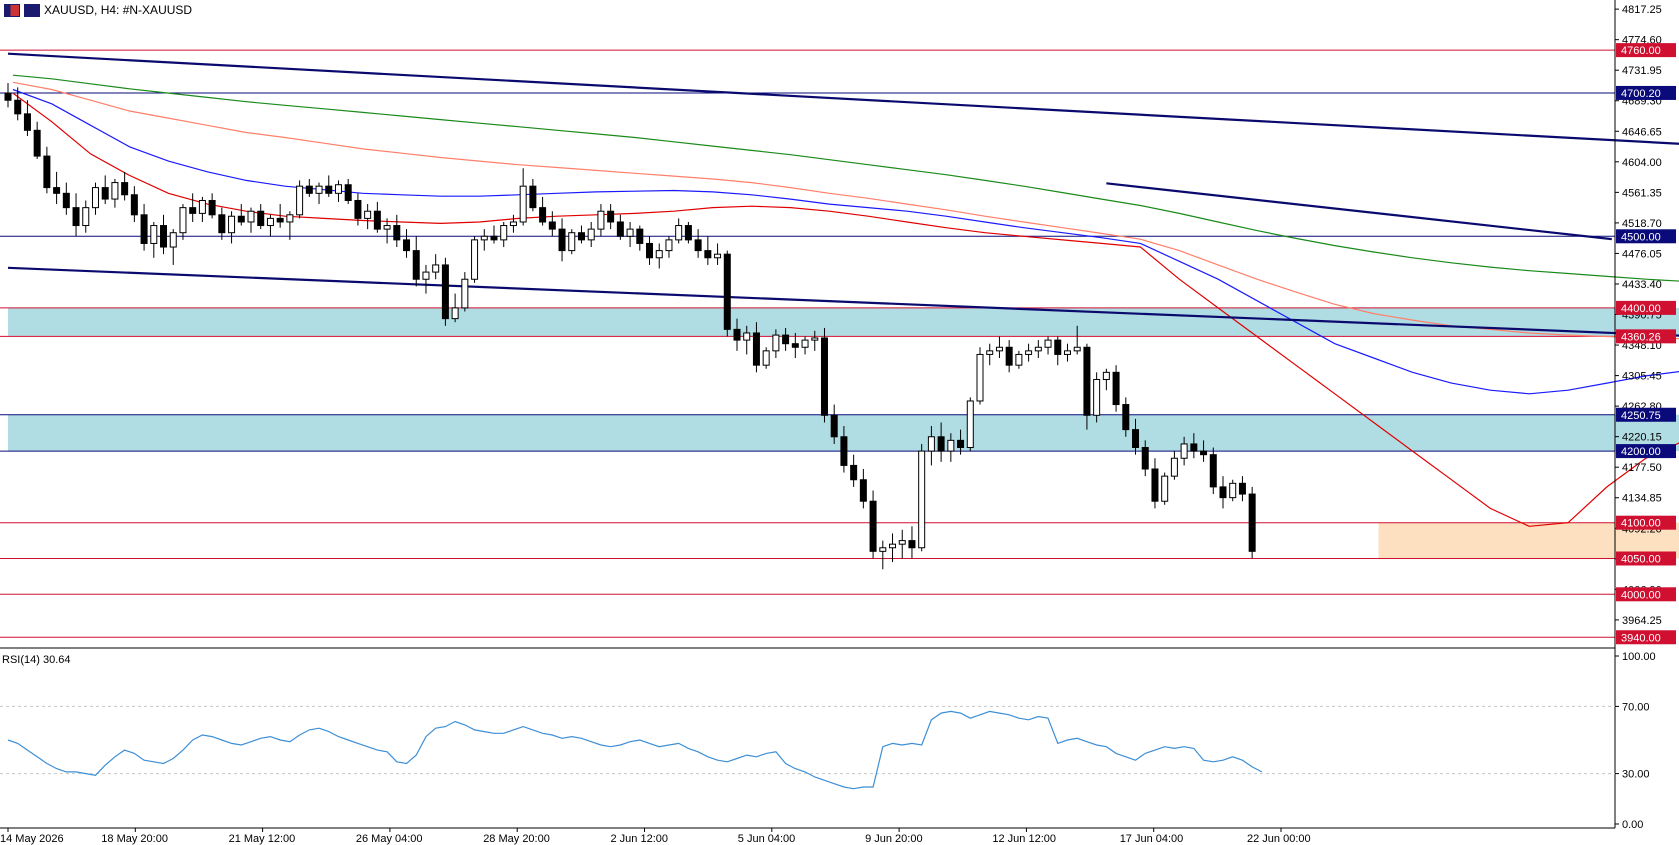  I want to click on time-tick-label: 18 May 20:00, so click(134, 839).